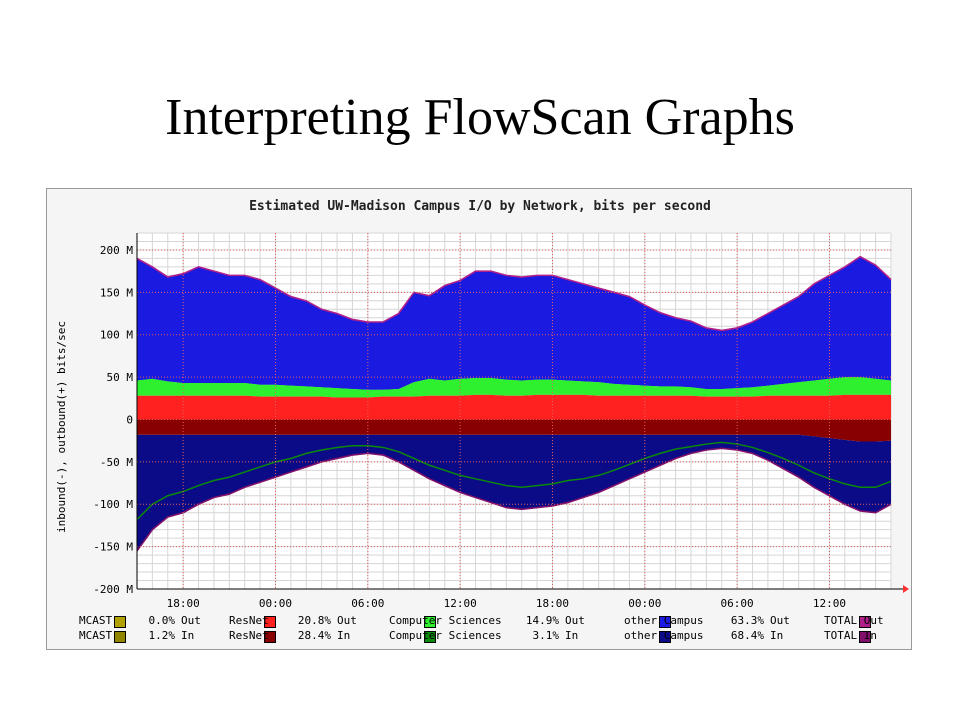  I want to click on legend-pct: 1.2%, so click(162, 635).